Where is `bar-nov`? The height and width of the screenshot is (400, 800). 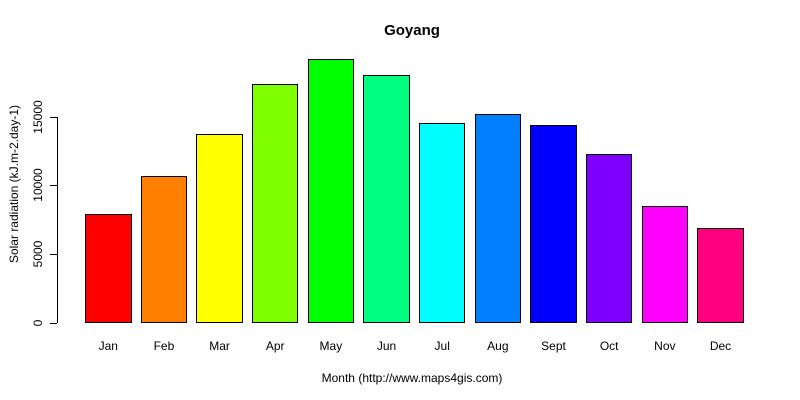 bar-nov is located at coordinates (665, 264).